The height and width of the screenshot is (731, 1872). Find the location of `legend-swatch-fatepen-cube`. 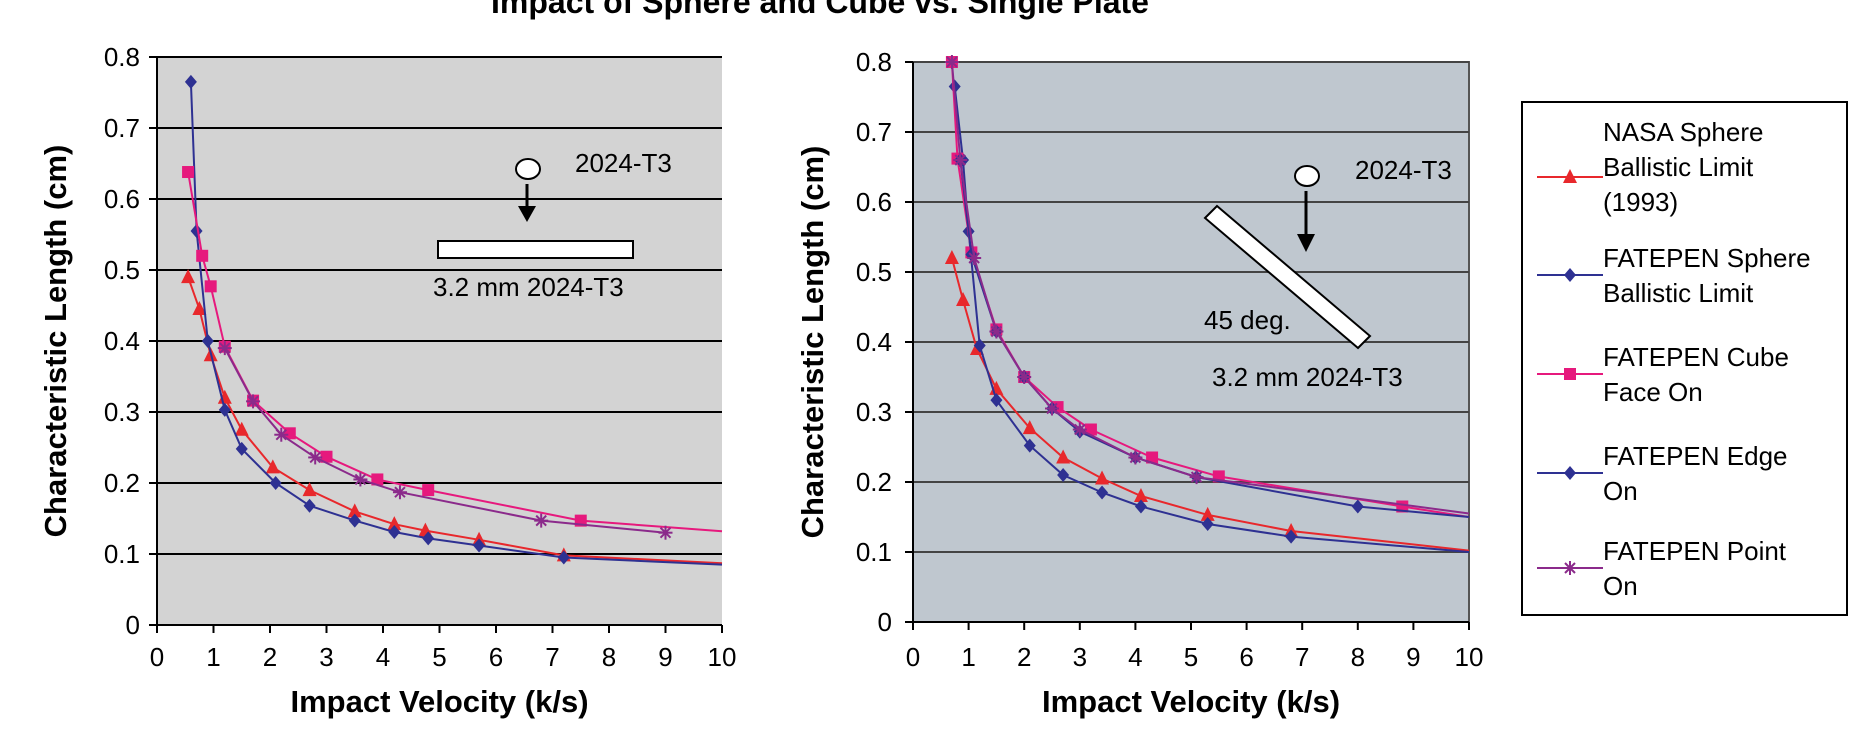

legend-swatch-fatepen-cube is located at coordinates (1570, 374).